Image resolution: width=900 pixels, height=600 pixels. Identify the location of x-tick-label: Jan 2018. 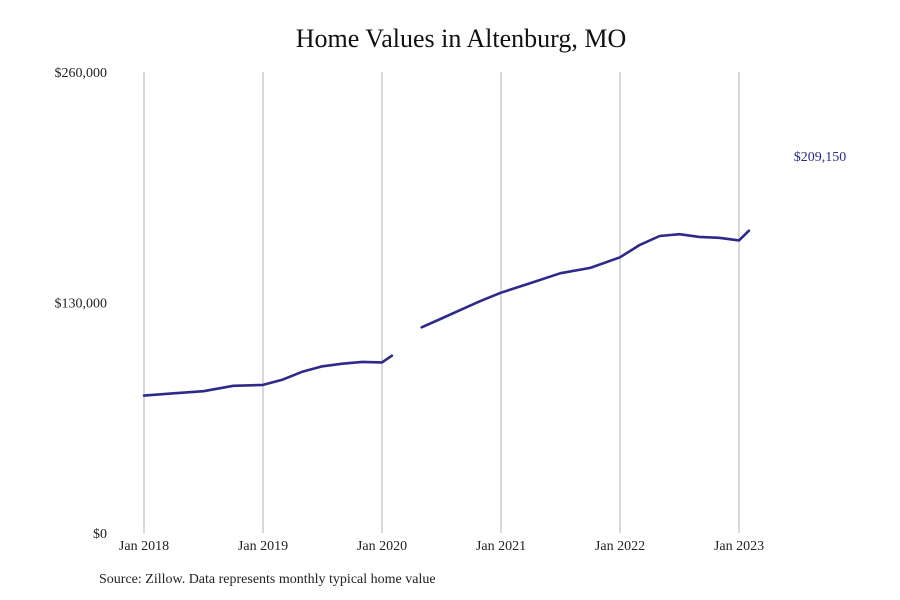
(144, 546).